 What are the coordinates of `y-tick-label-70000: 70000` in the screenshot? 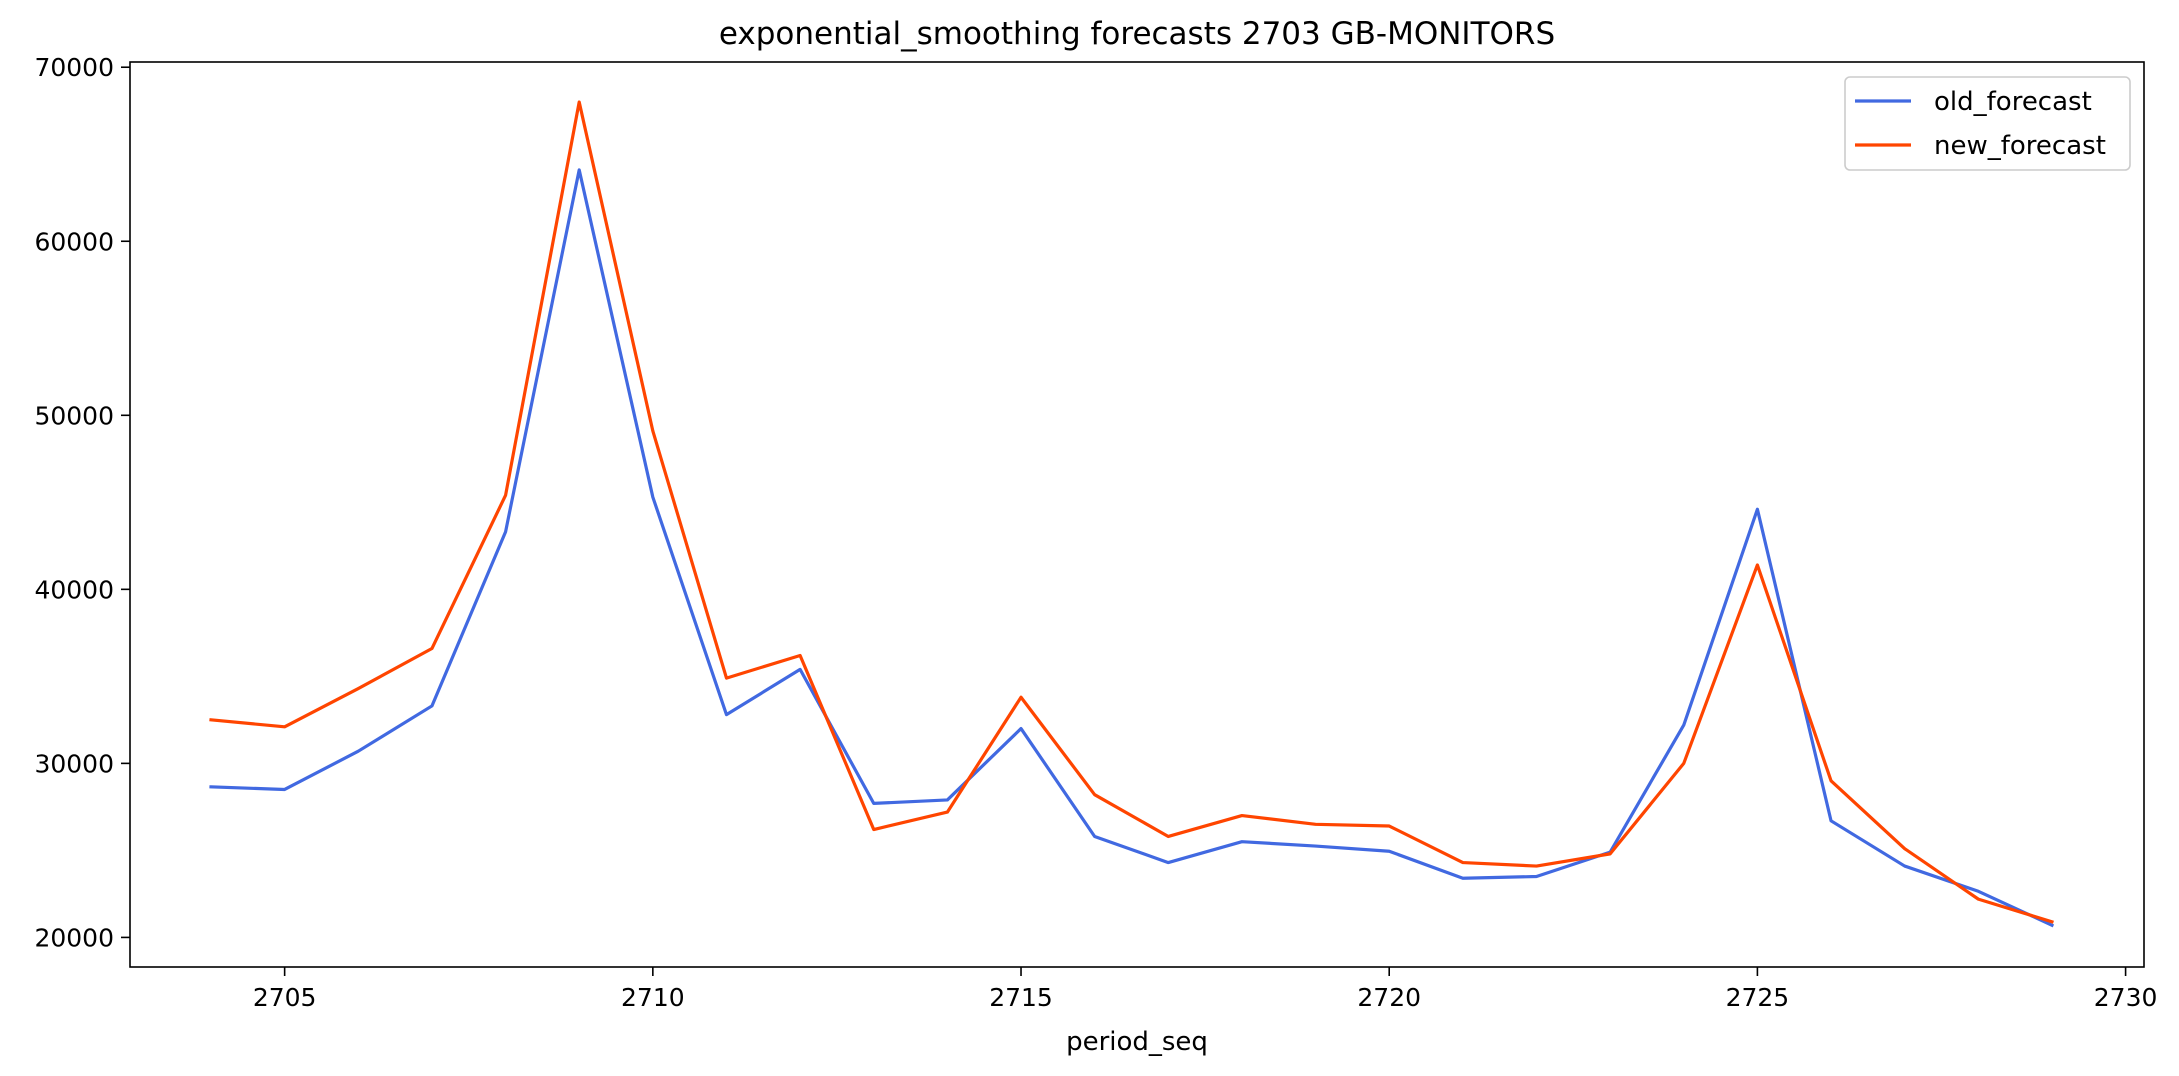 It's located at (74, 67).